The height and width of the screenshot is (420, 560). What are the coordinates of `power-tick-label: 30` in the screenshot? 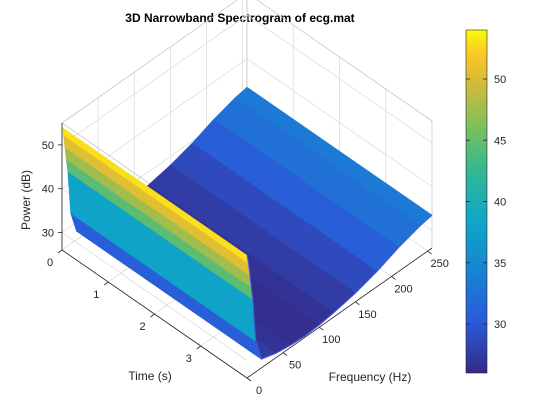 It's located at (48, 234).